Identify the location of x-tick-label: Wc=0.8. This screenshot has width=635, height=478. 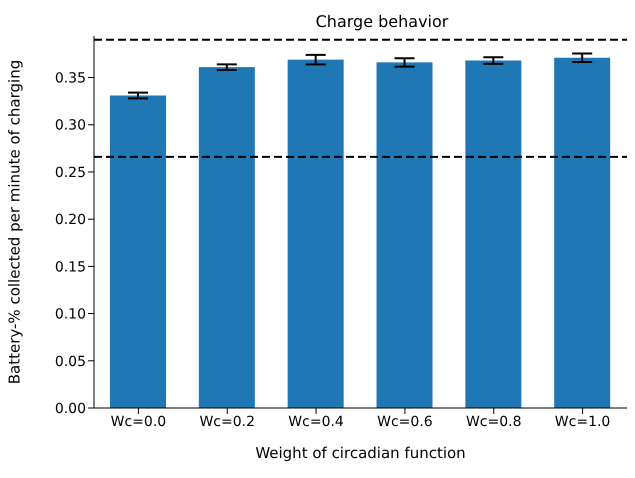
(494, 422).